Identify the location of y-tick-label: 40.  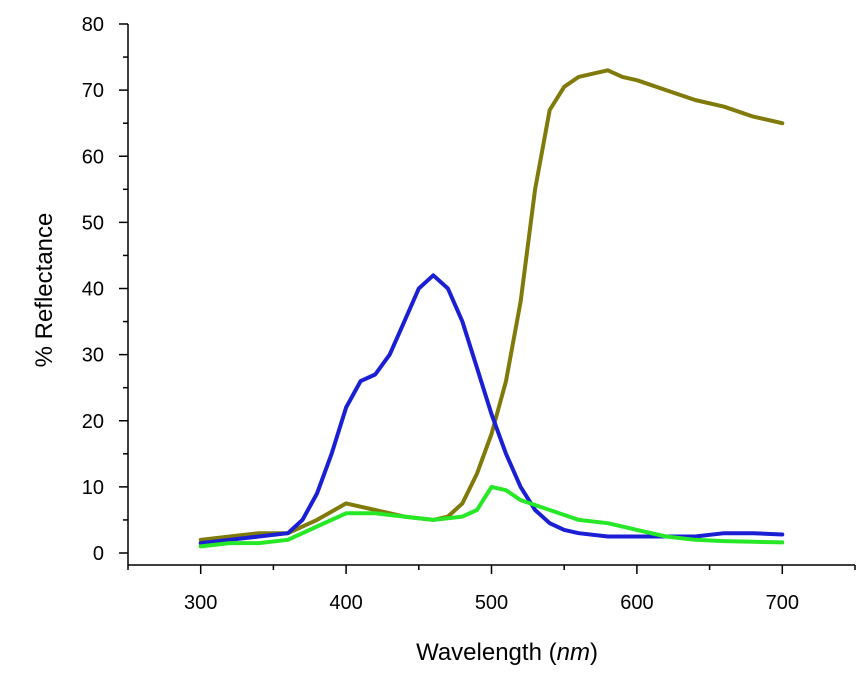
(93, 290).